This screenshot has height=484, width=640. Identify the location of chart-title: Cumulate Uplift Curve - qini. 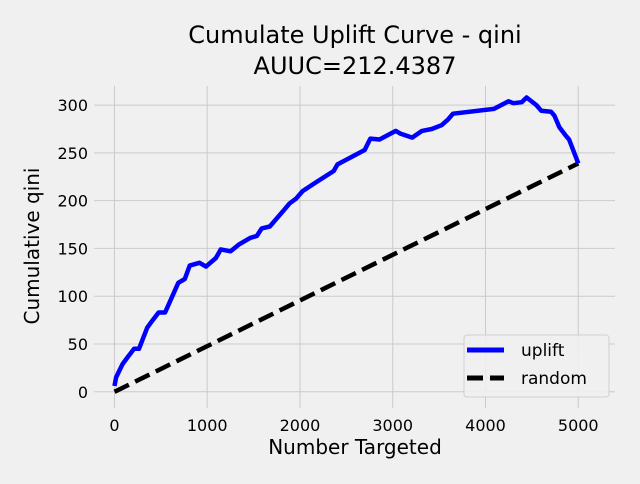
(354, 35).